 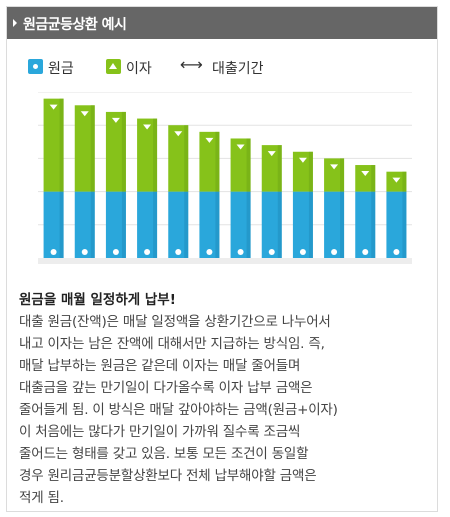 I want to click on description-line: 내고 이자는 남은 잔액에 대해서만 지급하는 방식임. 즉,, so click(x=172, y=344).